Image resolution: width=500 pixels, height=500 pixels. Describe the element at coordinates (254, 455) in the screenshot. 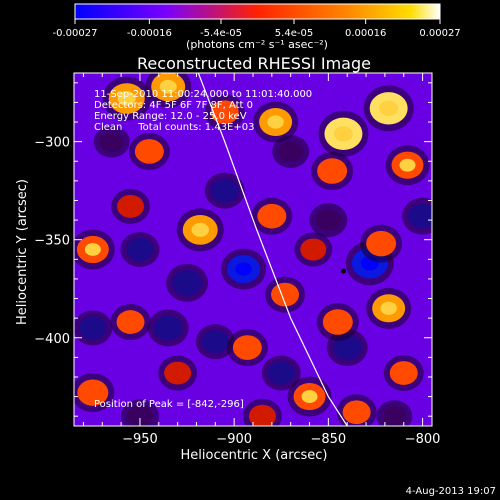

I see `x-axis-label: Heliocentric X (arcsec)` at that location.